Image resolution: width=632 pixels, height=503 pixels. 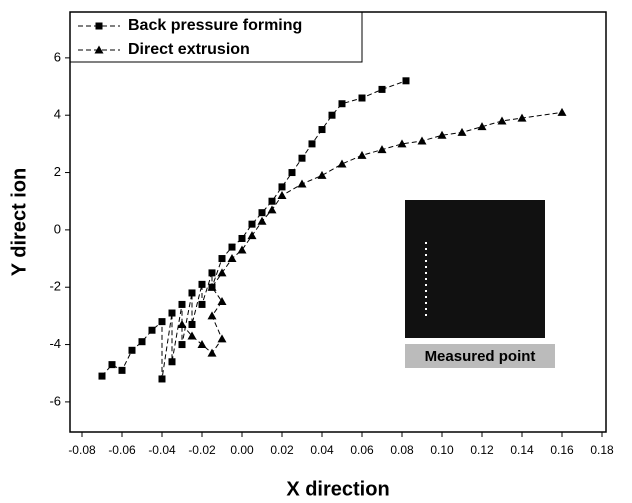 What do you see at coordinates (82, 450) in the screenshot?
I see `x-tick-label: -0.08` at bounding box center [82, 450].